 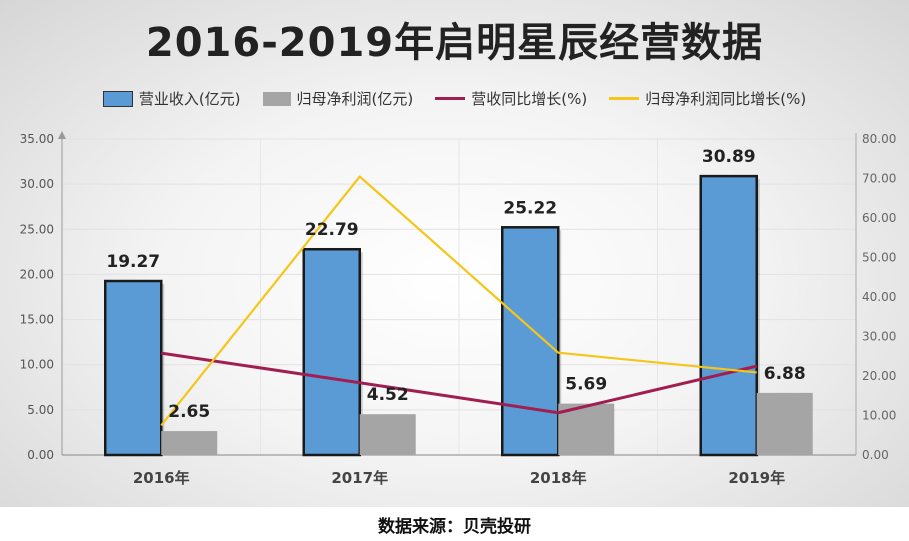 I want to click on legend-label: 营收同比增长(%), so click(x=529, y=99).